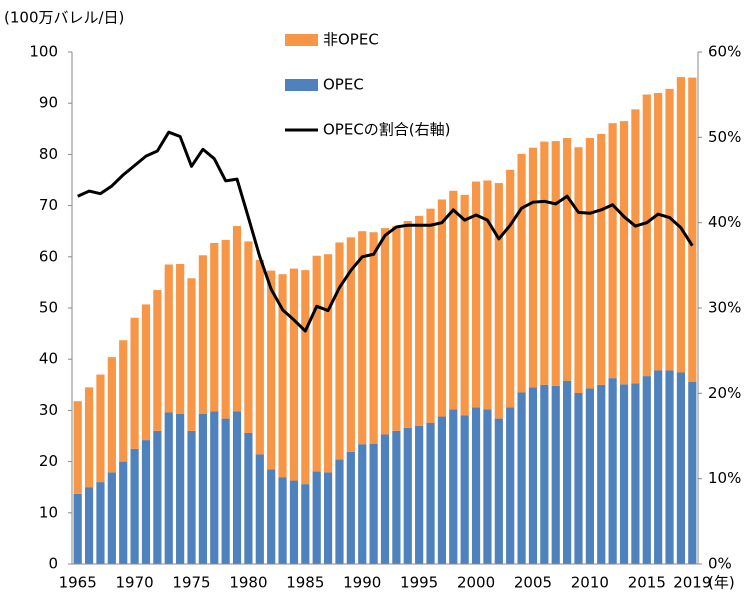 The height and width of the screenshot is (596, 751). I want to click on x-tick-label: 1965, so click(78, 583).